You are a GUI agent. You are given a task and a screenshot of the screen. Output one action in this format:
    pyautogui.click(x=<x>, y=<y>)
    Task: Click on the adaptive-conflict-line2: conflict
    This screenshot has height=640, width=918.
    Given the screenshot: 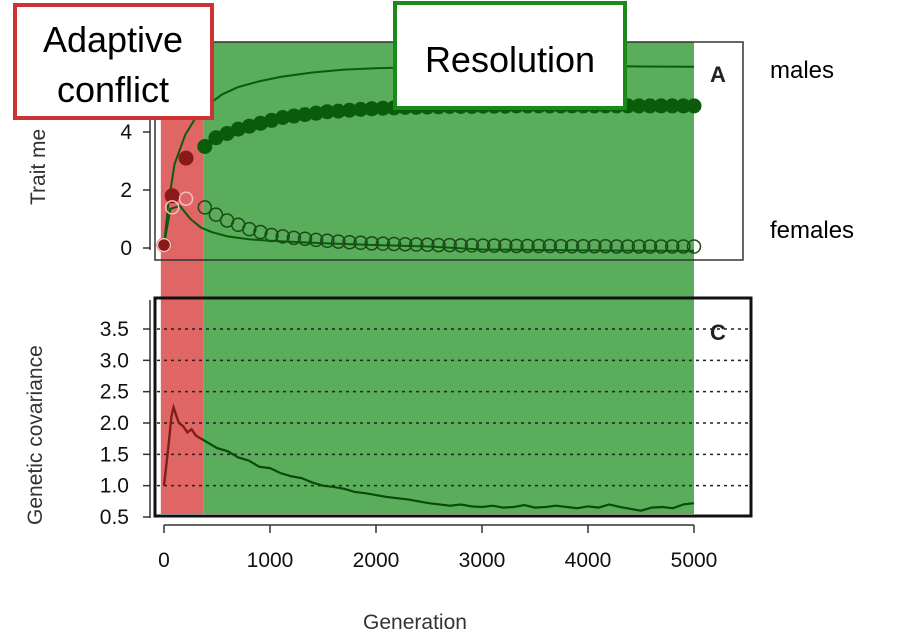 What is the action you would take?
    pyautogui.click(x=113, y=89)
    